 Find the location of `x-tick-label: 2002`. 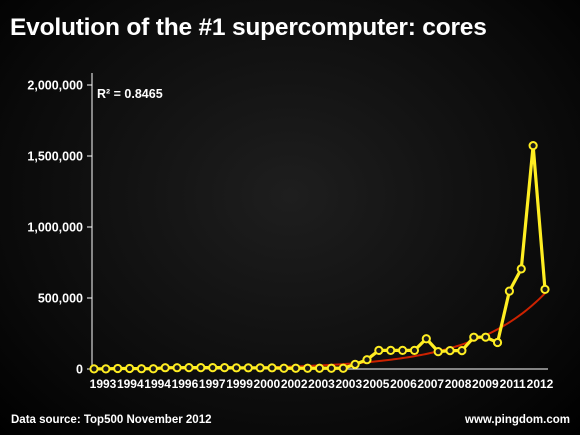

x-tick-label: 2002 is located at coordinates (294, 384).